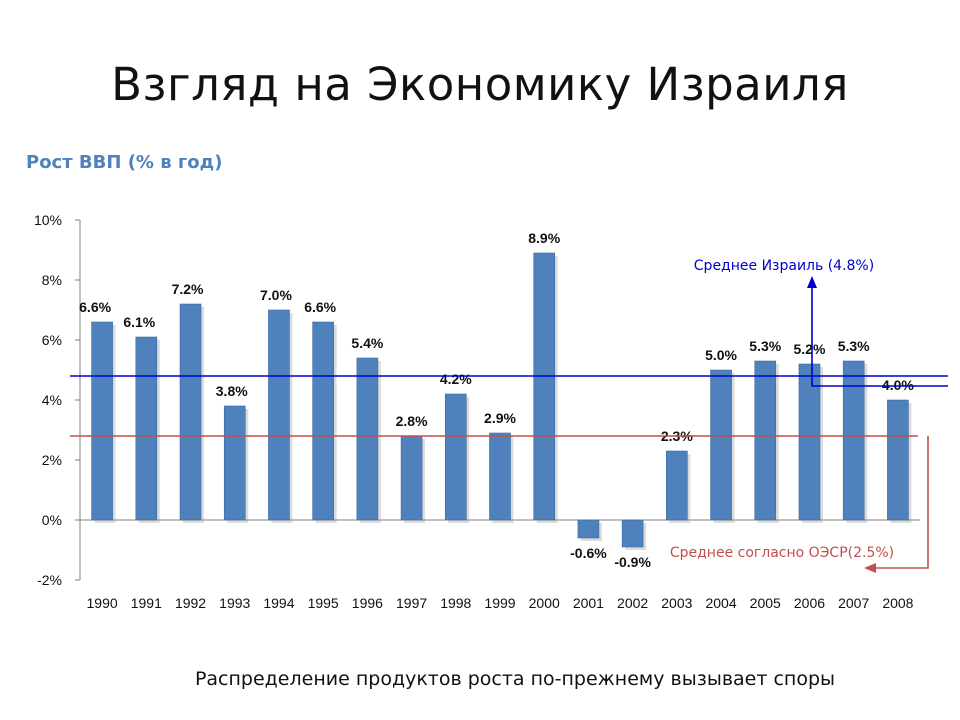 The width and height of the screenshot is (960, 720). Describe the element at coordinates (279, 415) in the screenshot. I see `bar-1994` at that location.